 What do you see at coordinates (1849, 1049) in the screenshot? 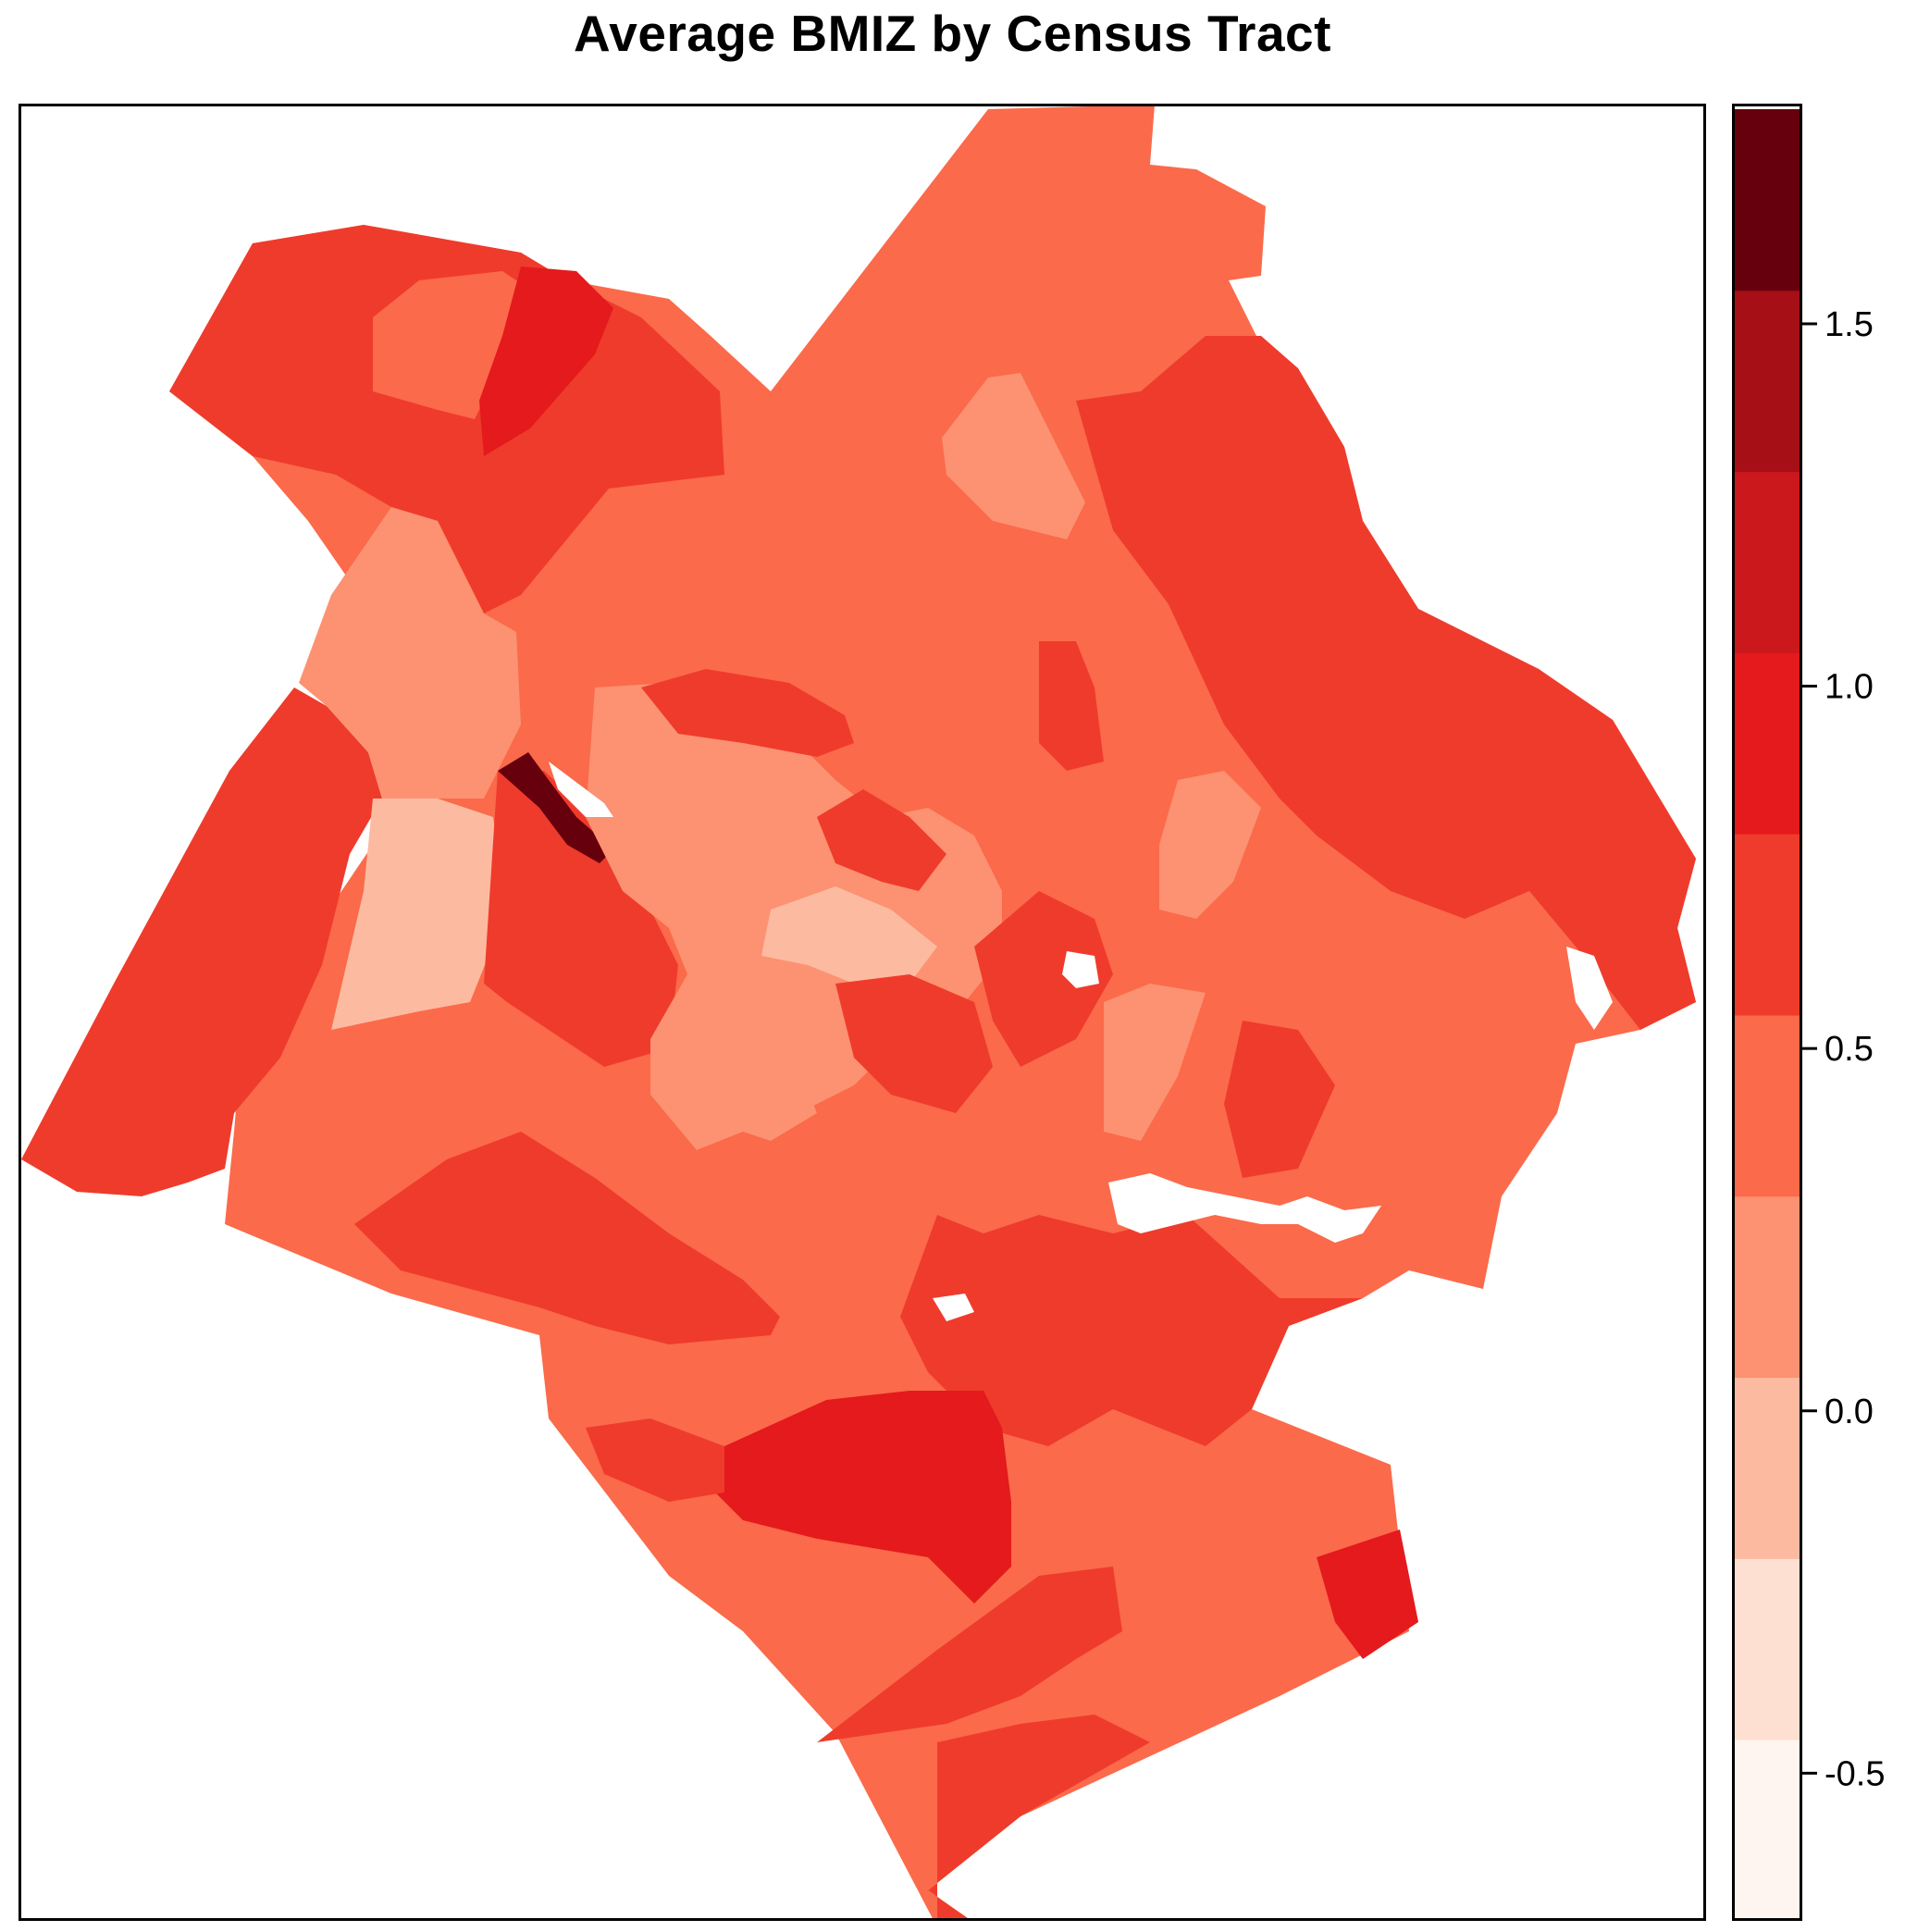
I see `legend-tick-label: 0.5` at bounding box center [1849, 1049].